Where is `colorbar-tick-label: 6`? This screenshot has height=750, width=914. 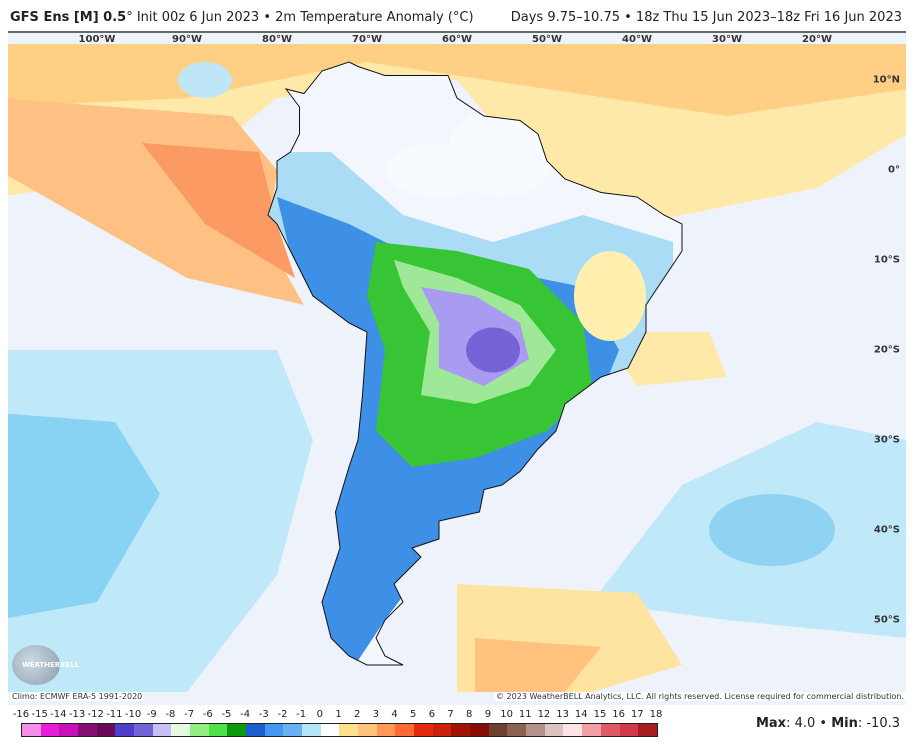 colorbar-tick-label: 6 is located at coordinates (432, 714).